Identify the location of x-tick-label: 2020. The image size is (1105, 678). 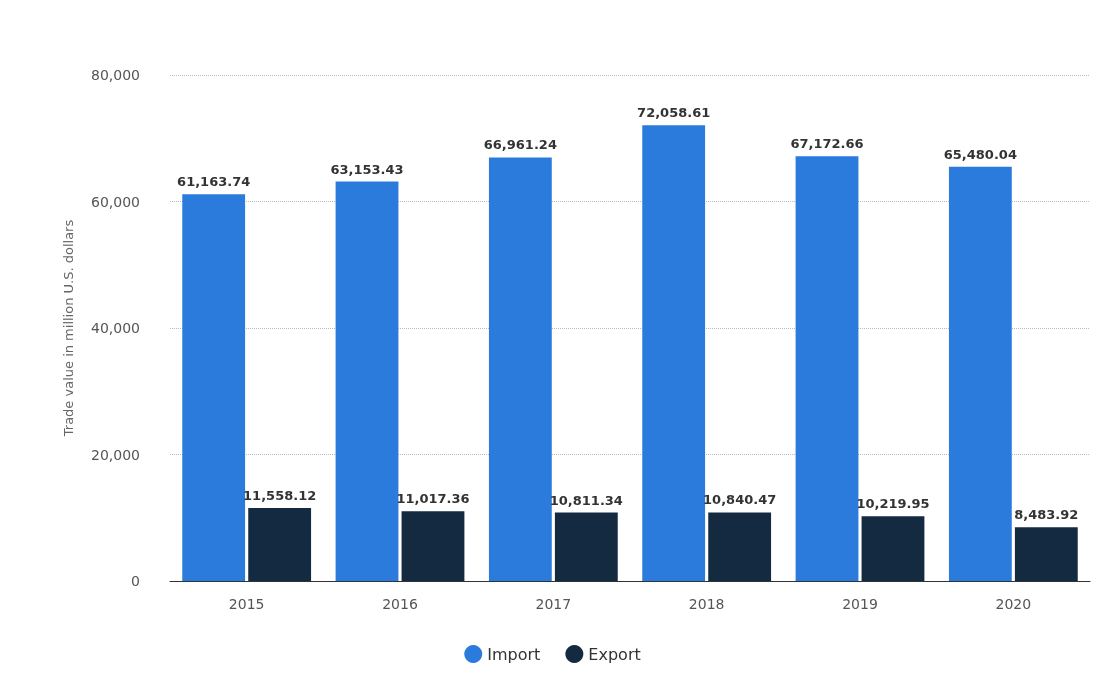
(1013, 604).